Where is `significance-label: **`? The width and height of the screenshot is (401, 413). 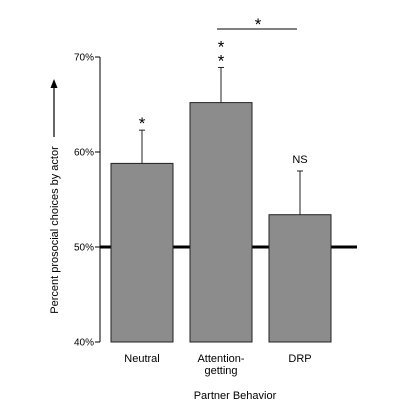 significance-label: ** is located at coordinates (221, 53).